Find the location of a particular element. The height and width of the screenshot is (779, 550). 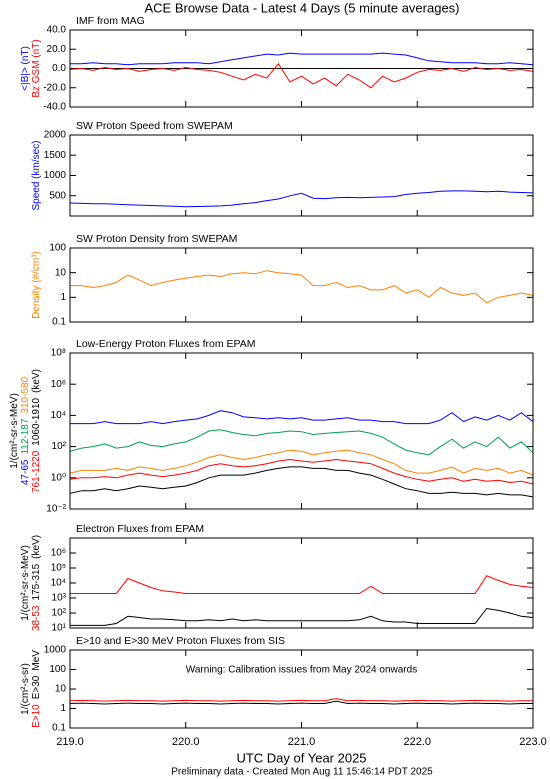

legend-entry: Speed (km/sec) is located at coordinates (36, 175).